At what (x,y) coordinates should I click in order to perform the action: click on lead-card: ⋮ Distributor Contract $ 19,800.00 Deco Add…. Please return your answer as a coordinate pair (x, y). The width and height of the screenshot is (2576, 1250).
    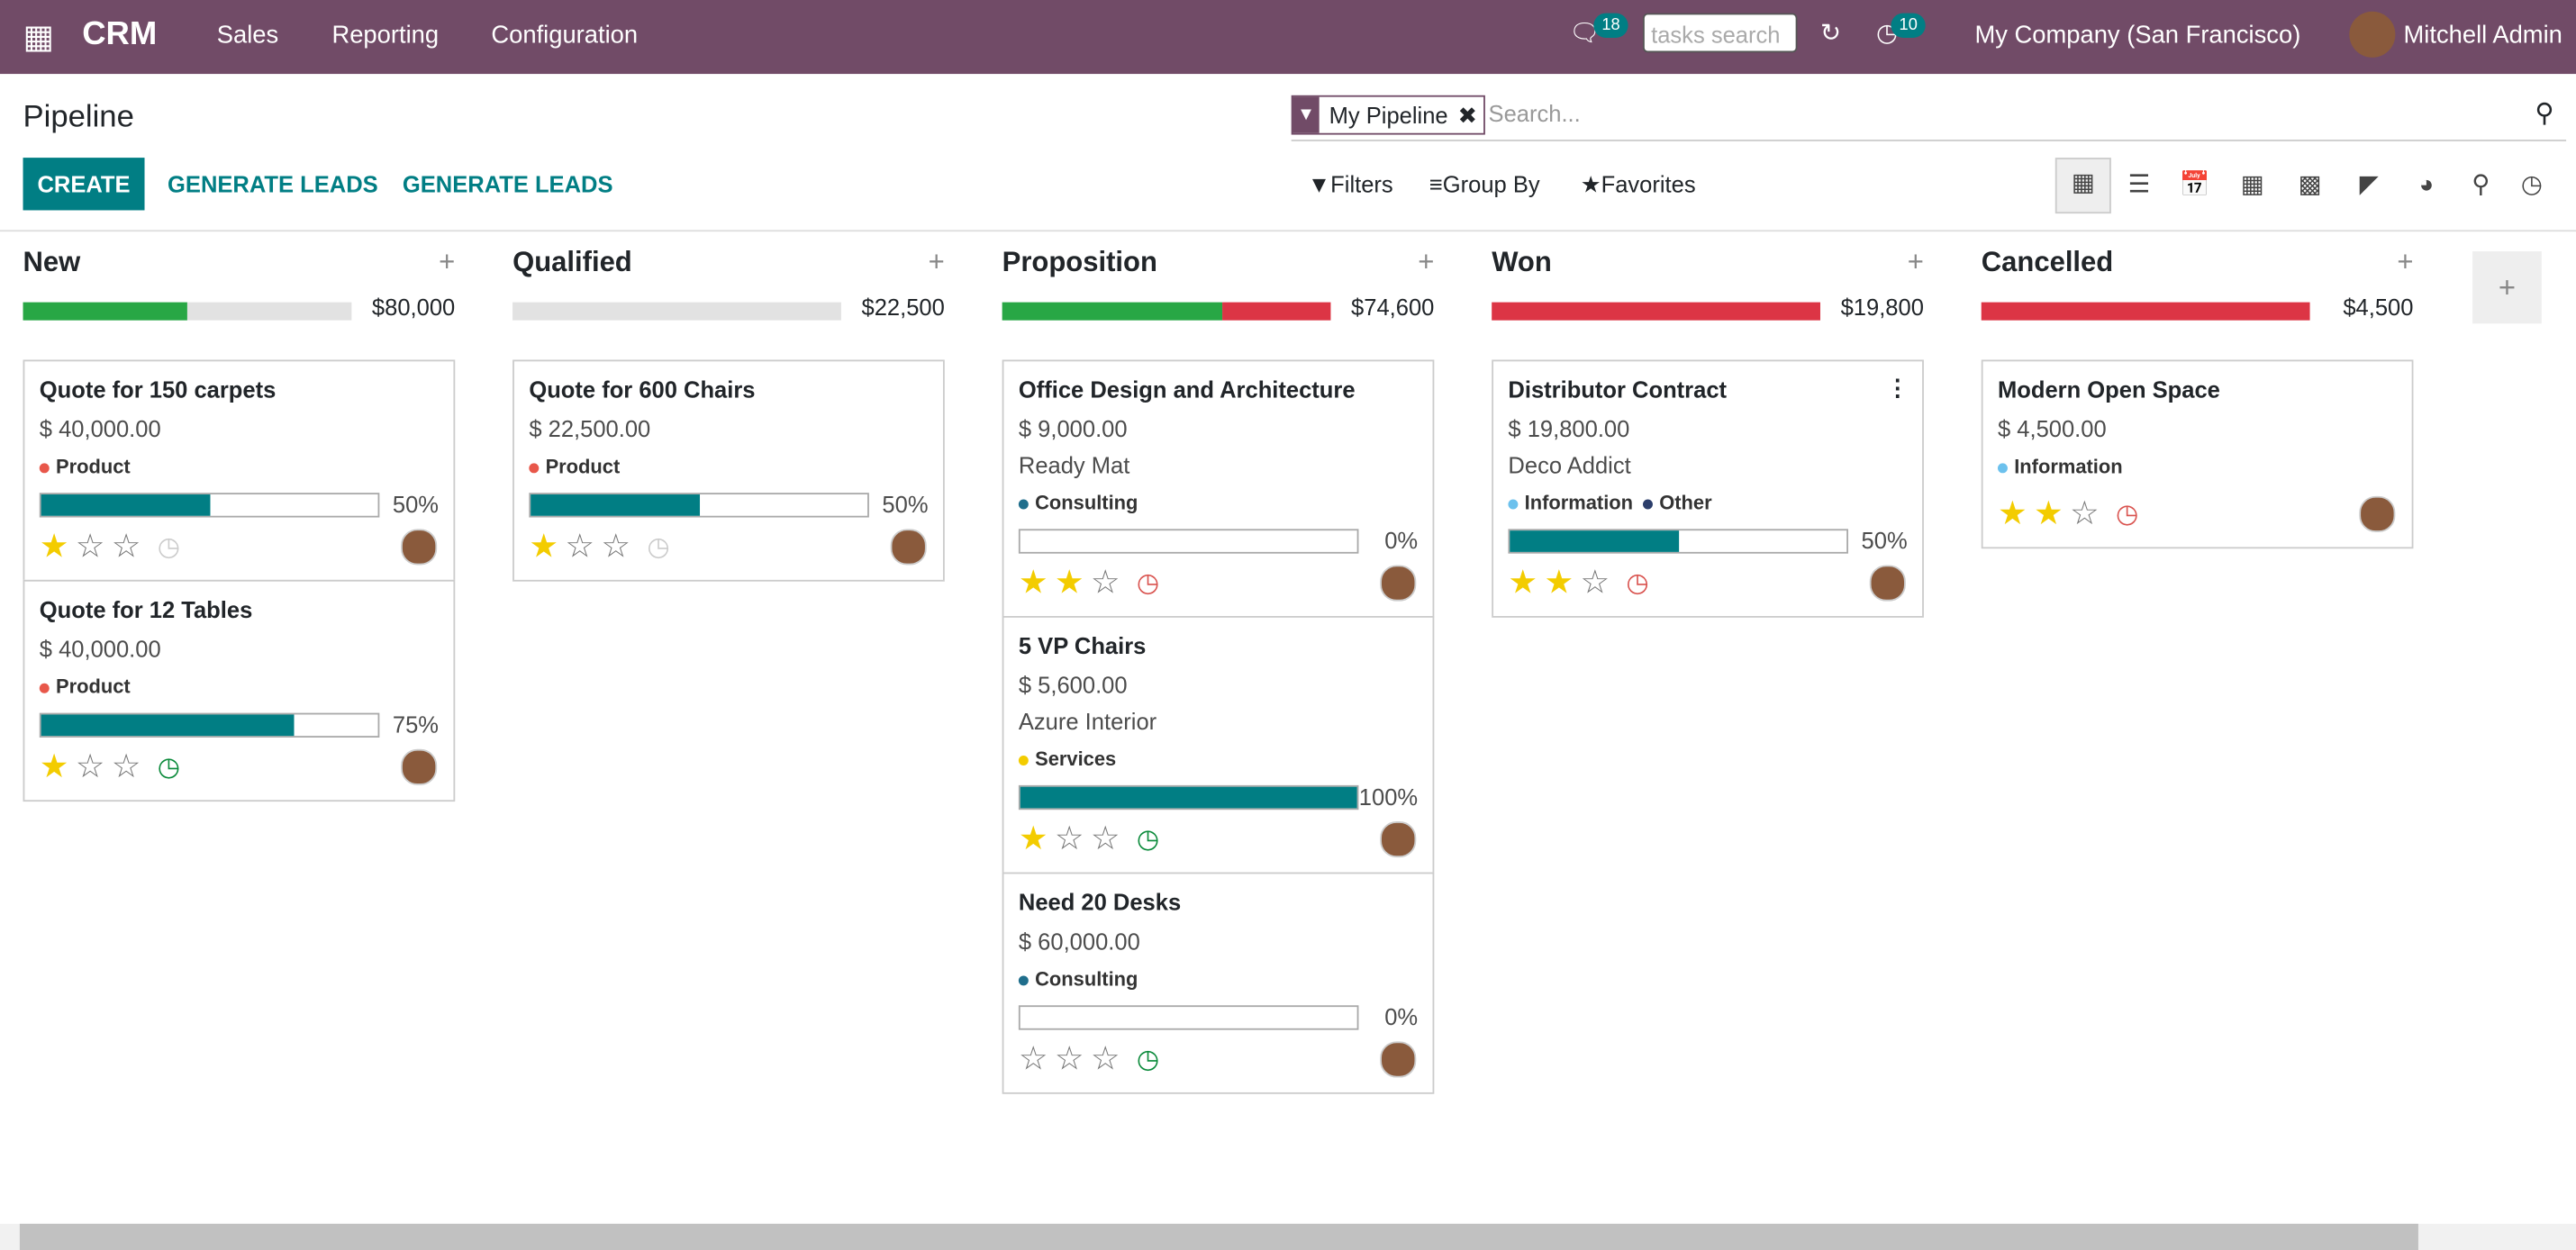
    Looking at the image, I should click on (1708, 489).